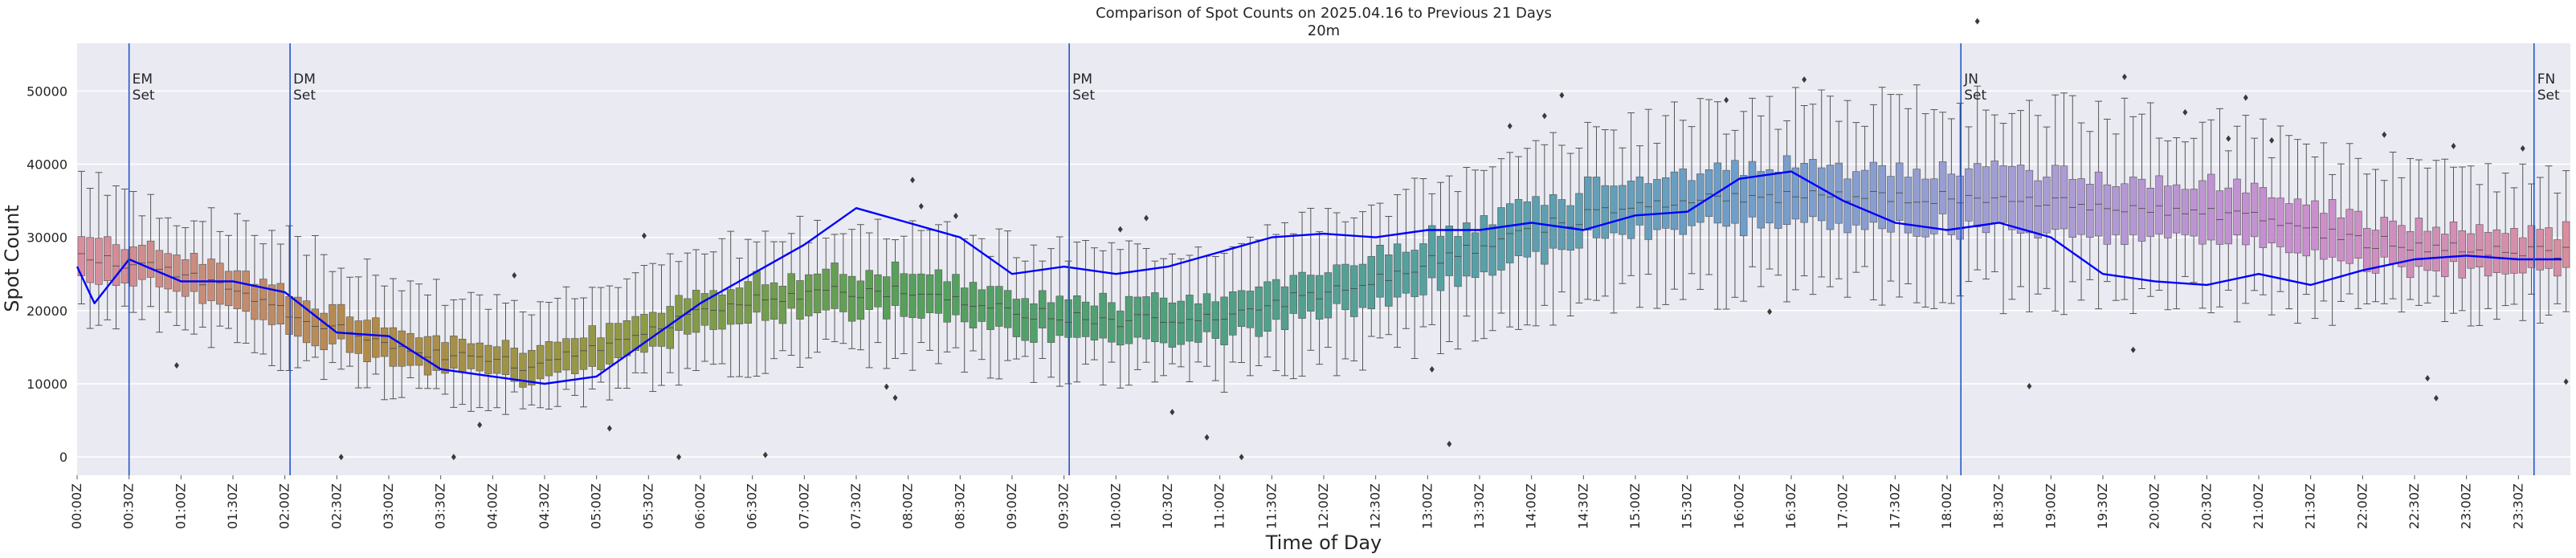 The image size is (2576, 558). I want to click on x-tick-label: 10:00Z, so click(1115, 506).